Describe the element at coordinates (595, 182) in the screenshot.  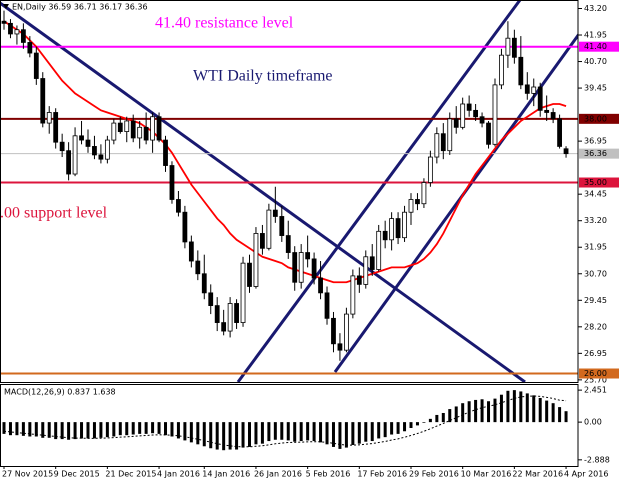
I see `level-label: 35.00` at that location.